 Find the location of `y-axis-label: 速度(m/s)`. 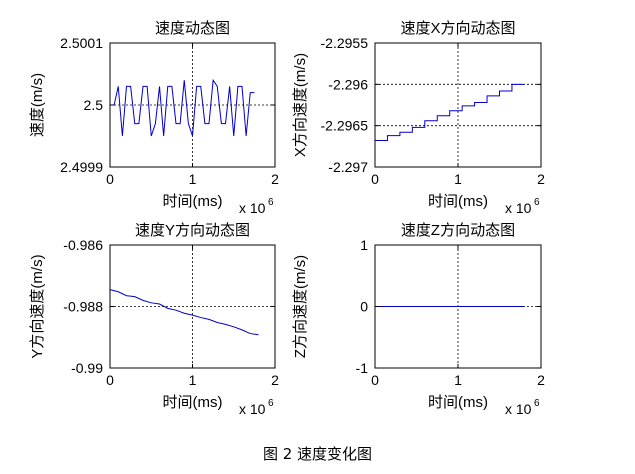

y-axis-label: 速度(m/s) is located at coordinates (37, 105).